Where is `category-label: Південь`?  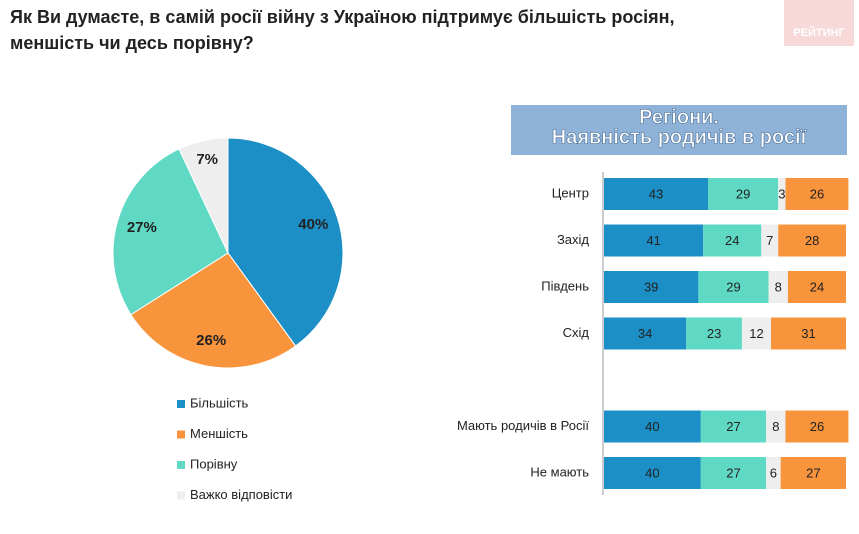
category-label: Південь is located at coordinates (565, 285).